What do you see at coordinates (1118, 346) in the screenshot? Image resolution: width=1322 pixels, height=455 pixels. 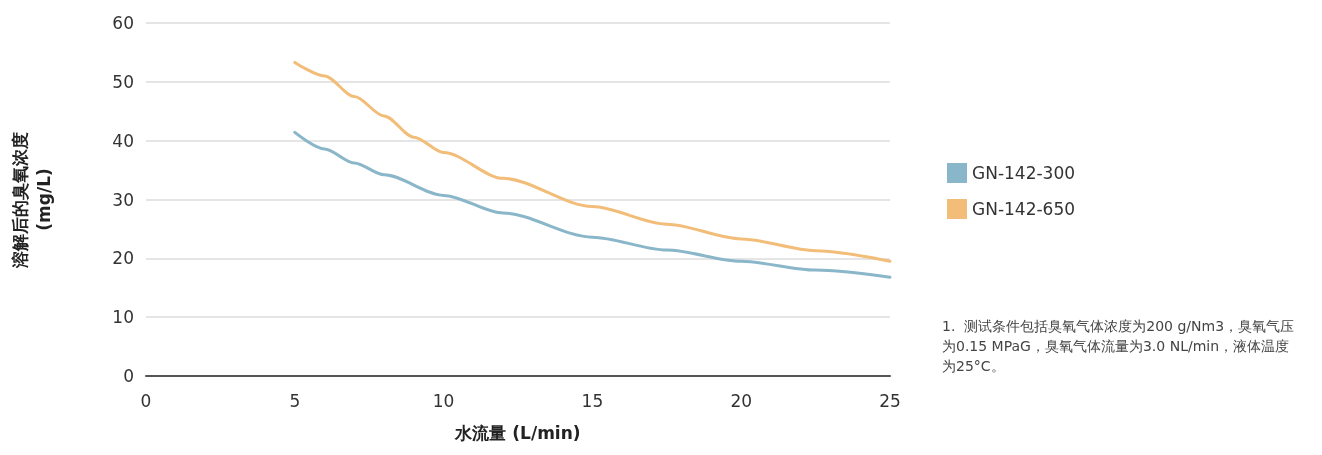 I see `text: 1. 测试条件包括臭氧气体浓度为200 g/Nm3，臭氧气压为0.15 MPaG，臭氧气体流量为3.0 NL/min，液体温度为25°C。` at bounding box center [1118, 346].